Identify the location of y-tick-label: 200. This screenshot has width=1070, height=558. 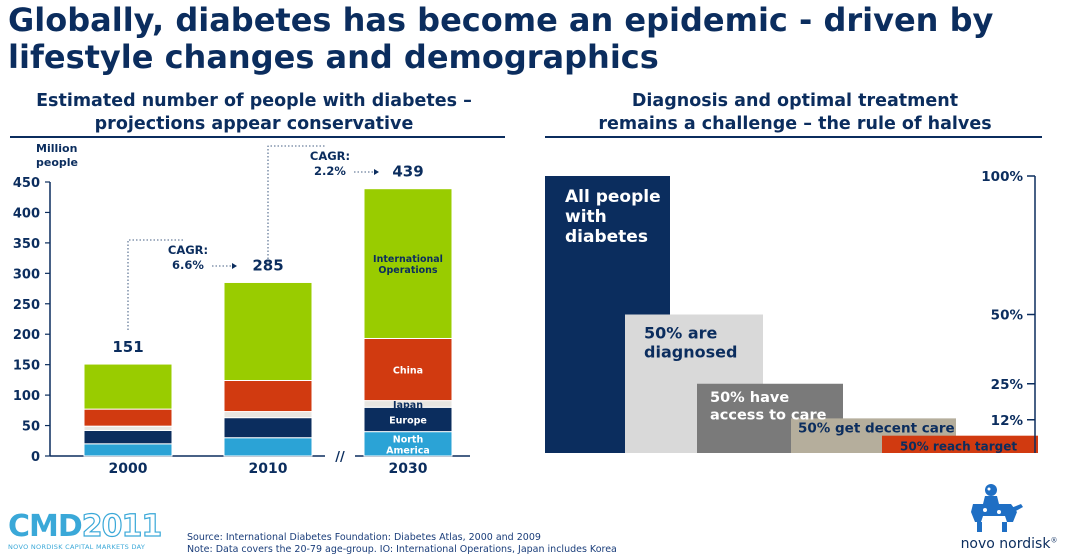
(26, 335).